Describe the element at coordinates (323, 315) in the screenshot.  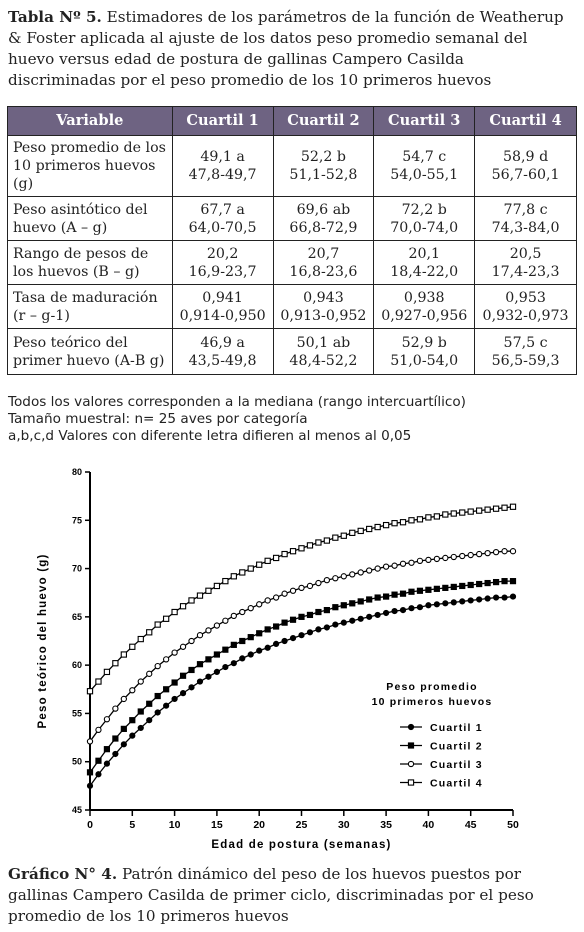
I see `cell-range: 0,913-0,952` at that location.